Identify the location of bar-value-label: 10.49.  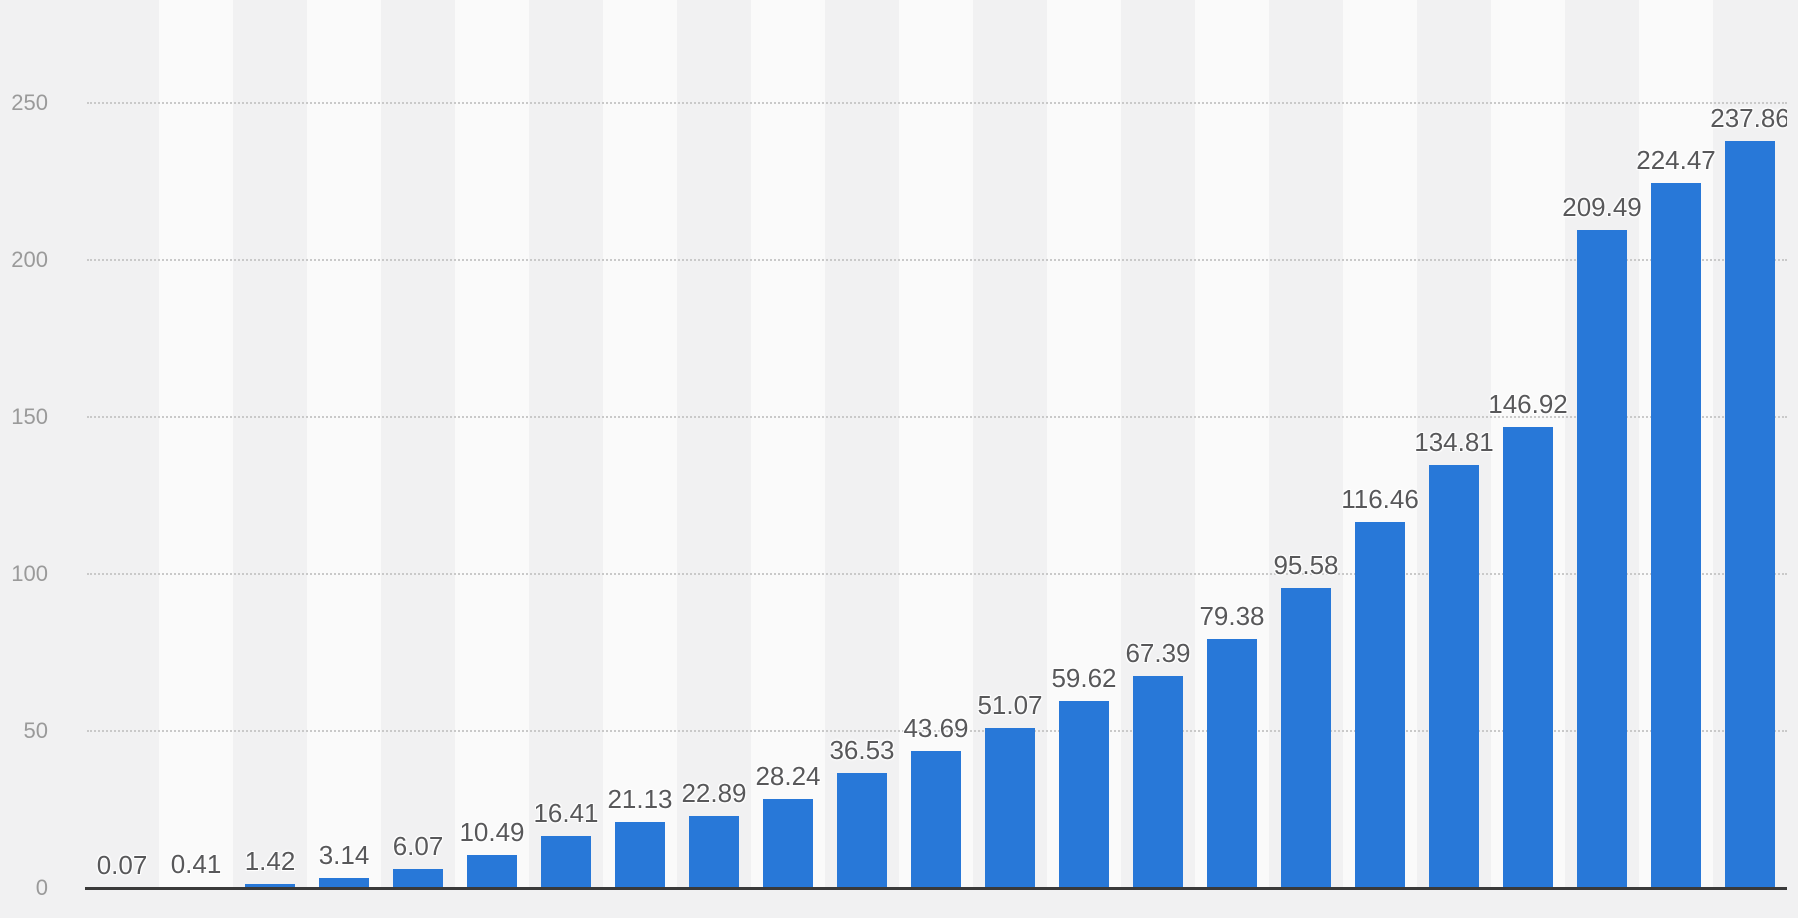
(492, 832).